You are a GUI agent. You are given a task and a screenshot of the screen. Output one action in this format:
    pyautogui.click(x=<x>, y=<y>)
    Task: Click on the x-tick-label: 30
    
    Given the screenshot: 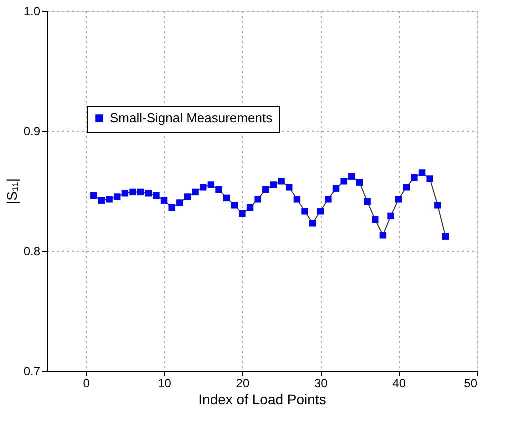 What is the action you would take?
    pyautogui.click(x=321, y=383)
    